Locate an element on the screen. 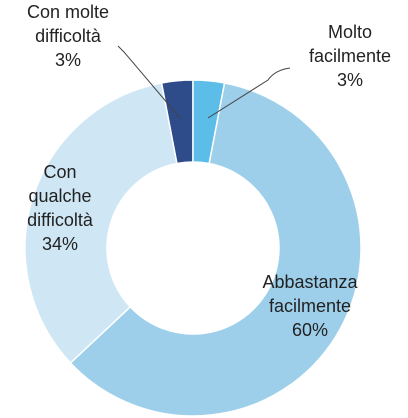  slice-label: Con molte difficoltà 3% is located at coordinates (68, 36).